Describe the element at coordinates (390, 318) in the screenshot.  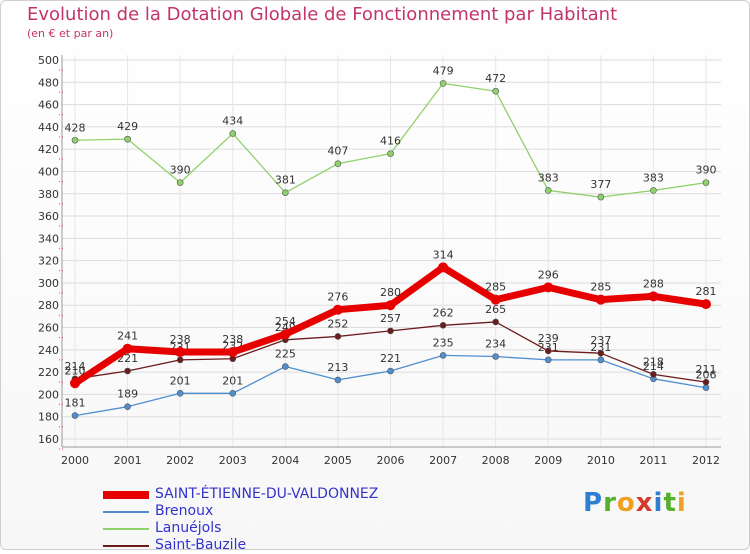
I see `data-label: 257` at that location.